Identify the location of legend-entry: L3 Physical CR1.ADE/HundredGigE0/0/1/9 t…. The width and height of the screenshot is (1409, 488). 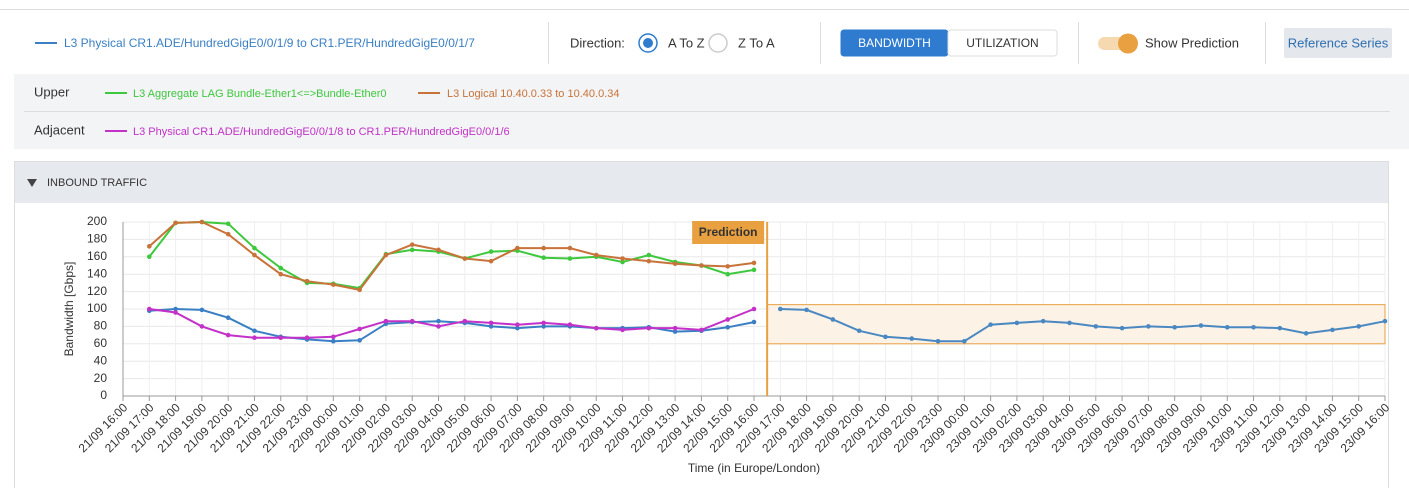
(269, 43).